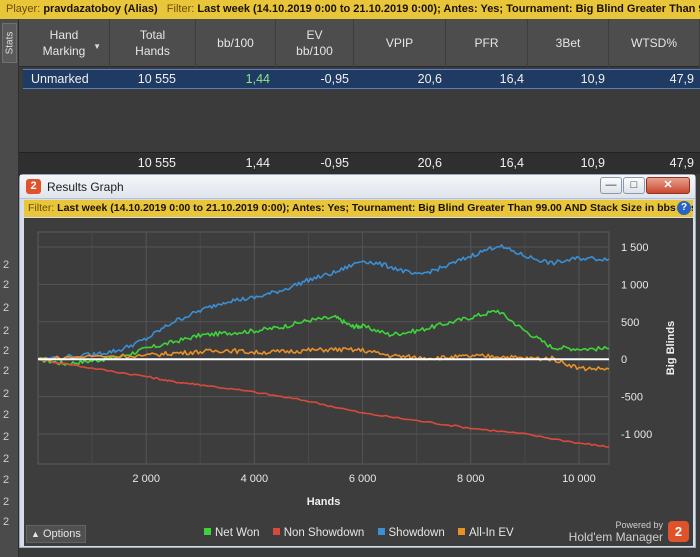 Image resolution: width=700 pixels, height=557 pixels. Describe the element at coordinates (359, 163) in the screenshot. I see `totals-row: 10 555 1,44 -0,95 20,6 16,4 10,9 47,9` at that location.